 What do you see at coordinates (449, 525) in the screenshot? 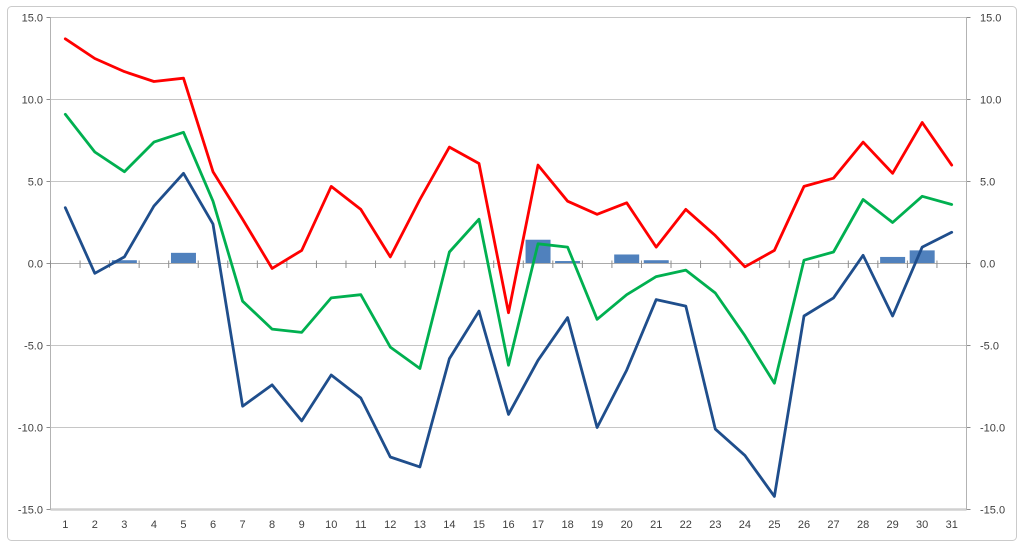
I see `x-tick-label: 14` at bounding box center [449, 525].